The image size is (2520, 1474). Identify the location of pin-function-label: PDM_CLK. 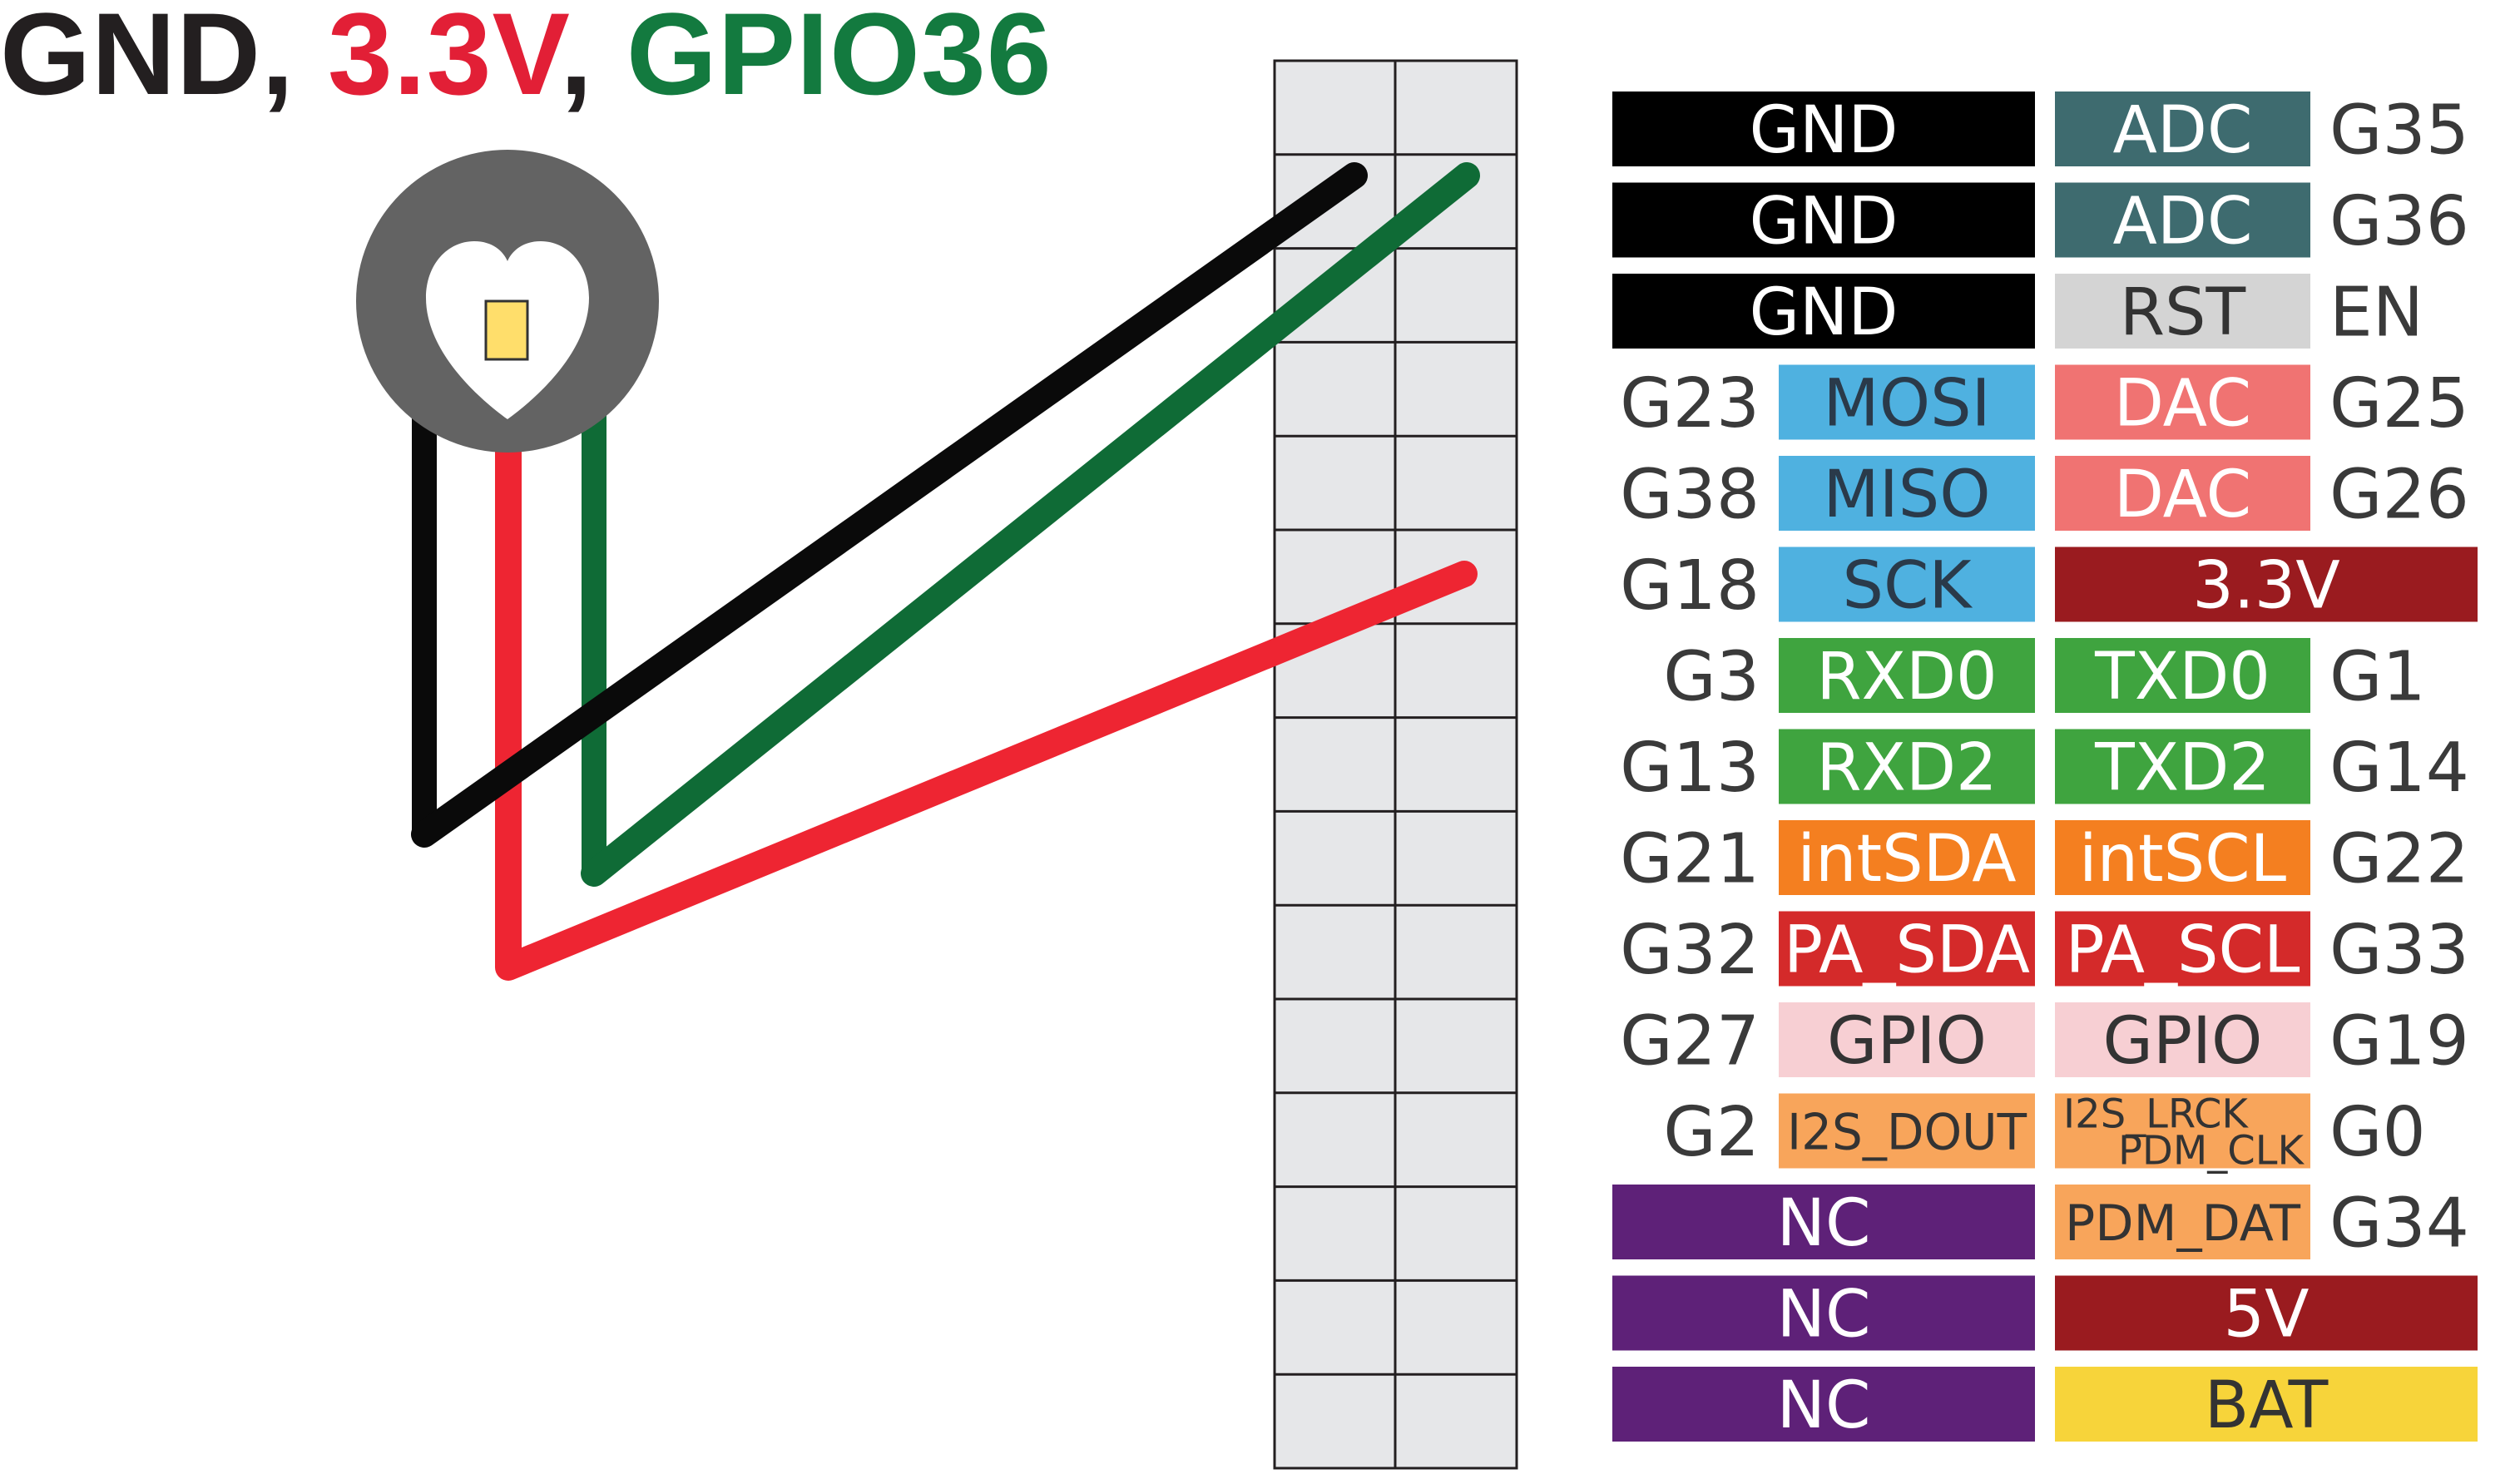
(2211, 1151).